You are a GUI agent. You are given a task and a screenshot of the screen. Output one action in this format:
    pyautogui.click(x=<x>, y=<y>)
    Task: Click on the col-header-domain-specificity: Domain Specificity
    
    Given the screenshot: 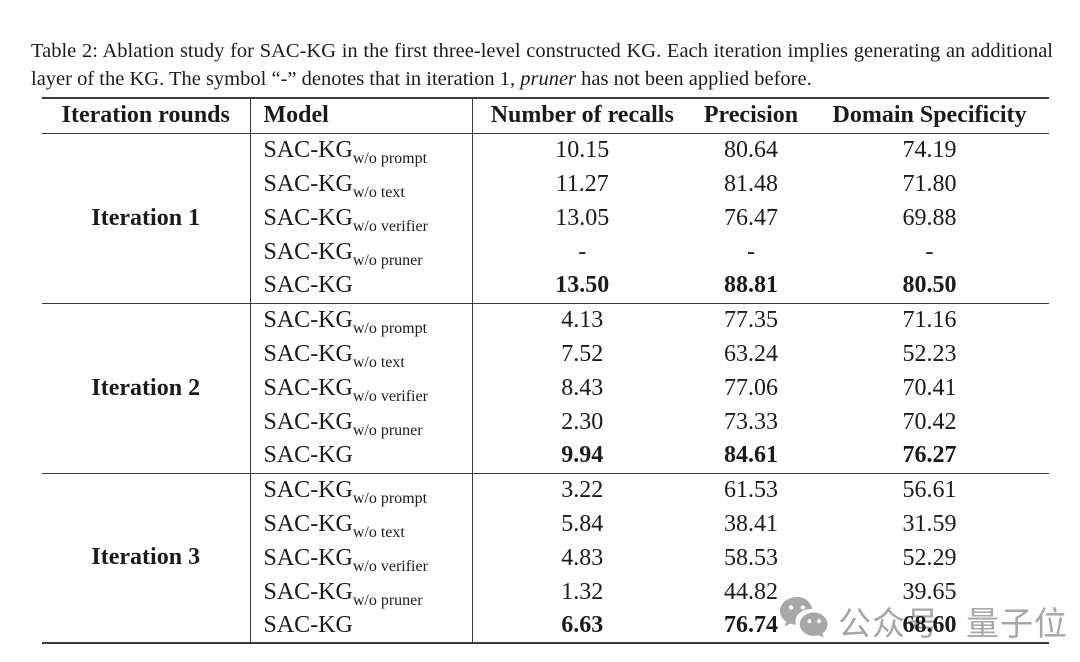 What is the action you would take?
    pyautogui.click(x=929, y=115)
    